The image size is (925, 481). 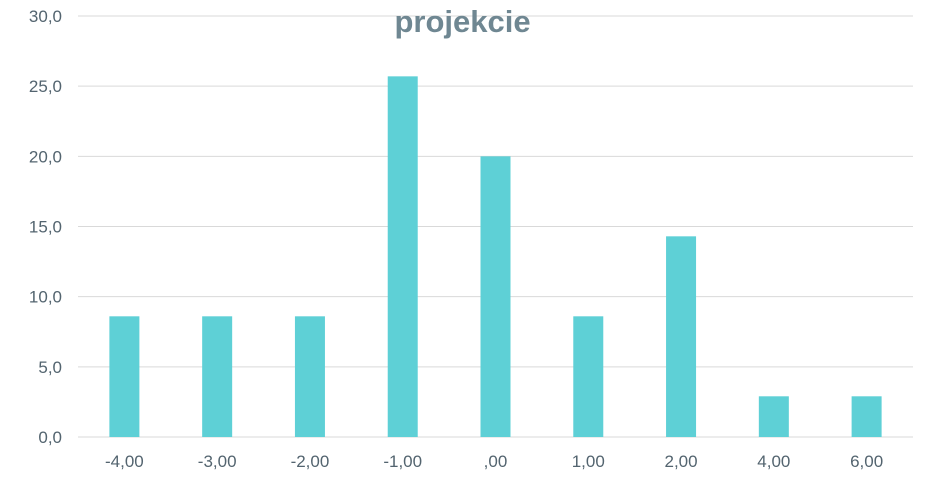 What do you see at coordinates (50, 437) in the screenshot?
I see `y-tick-label: 0,0` at bounding box center [50, 437].